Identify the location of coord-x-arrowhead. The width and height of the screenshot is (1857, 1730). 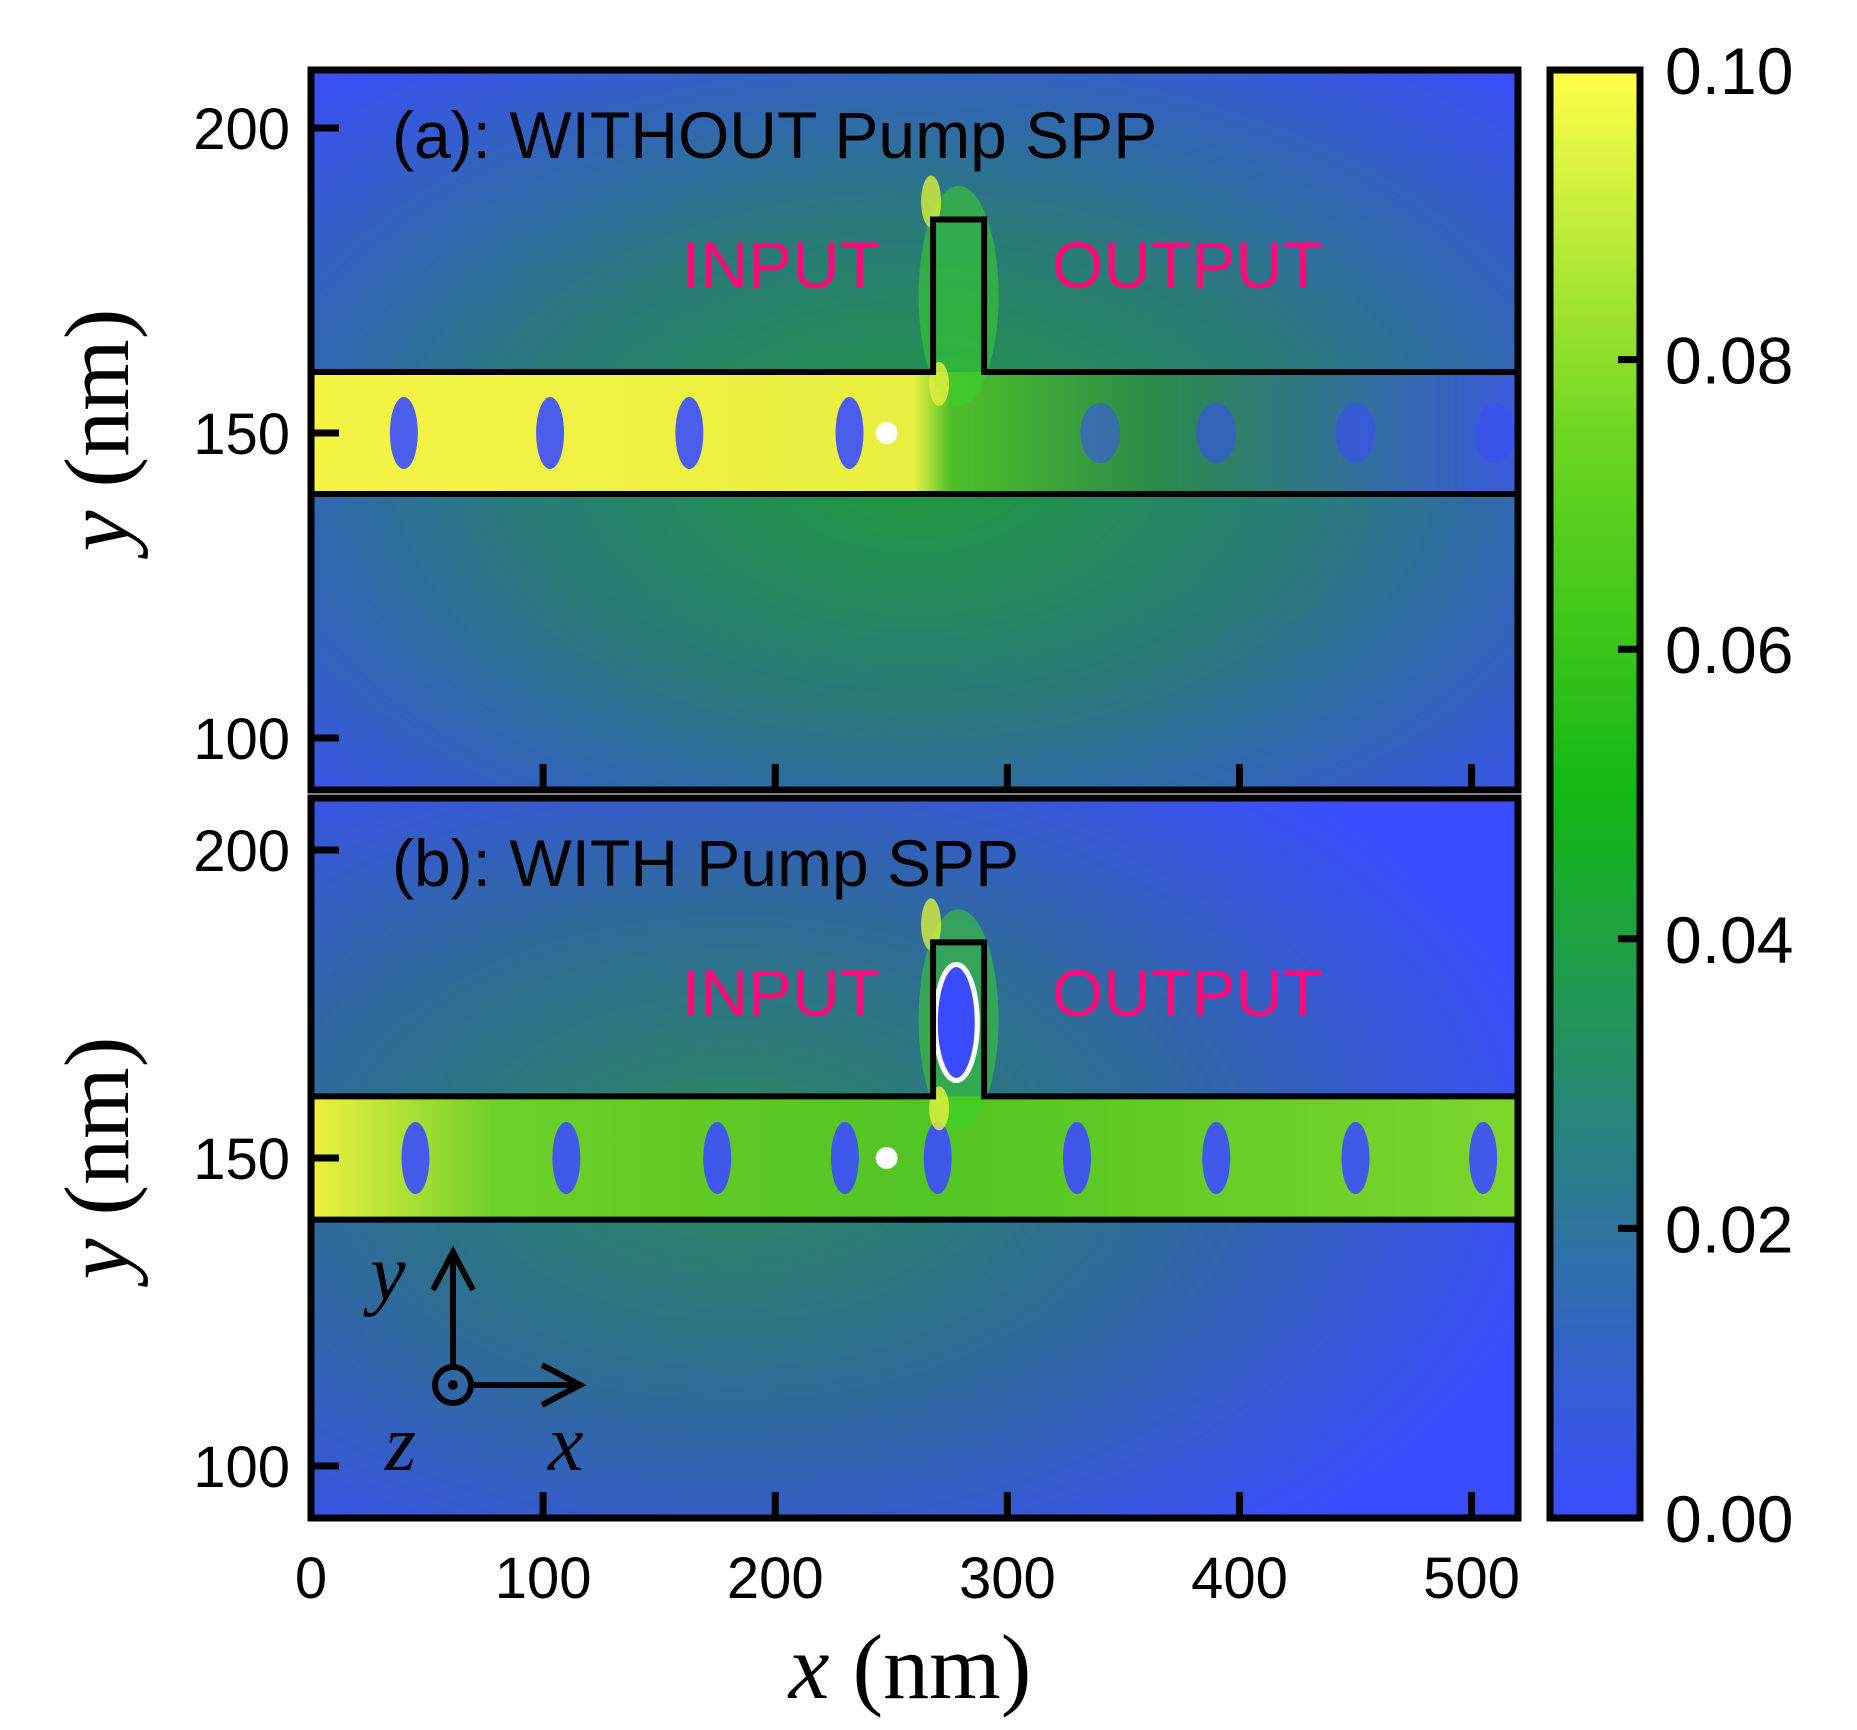
(563, 1385).